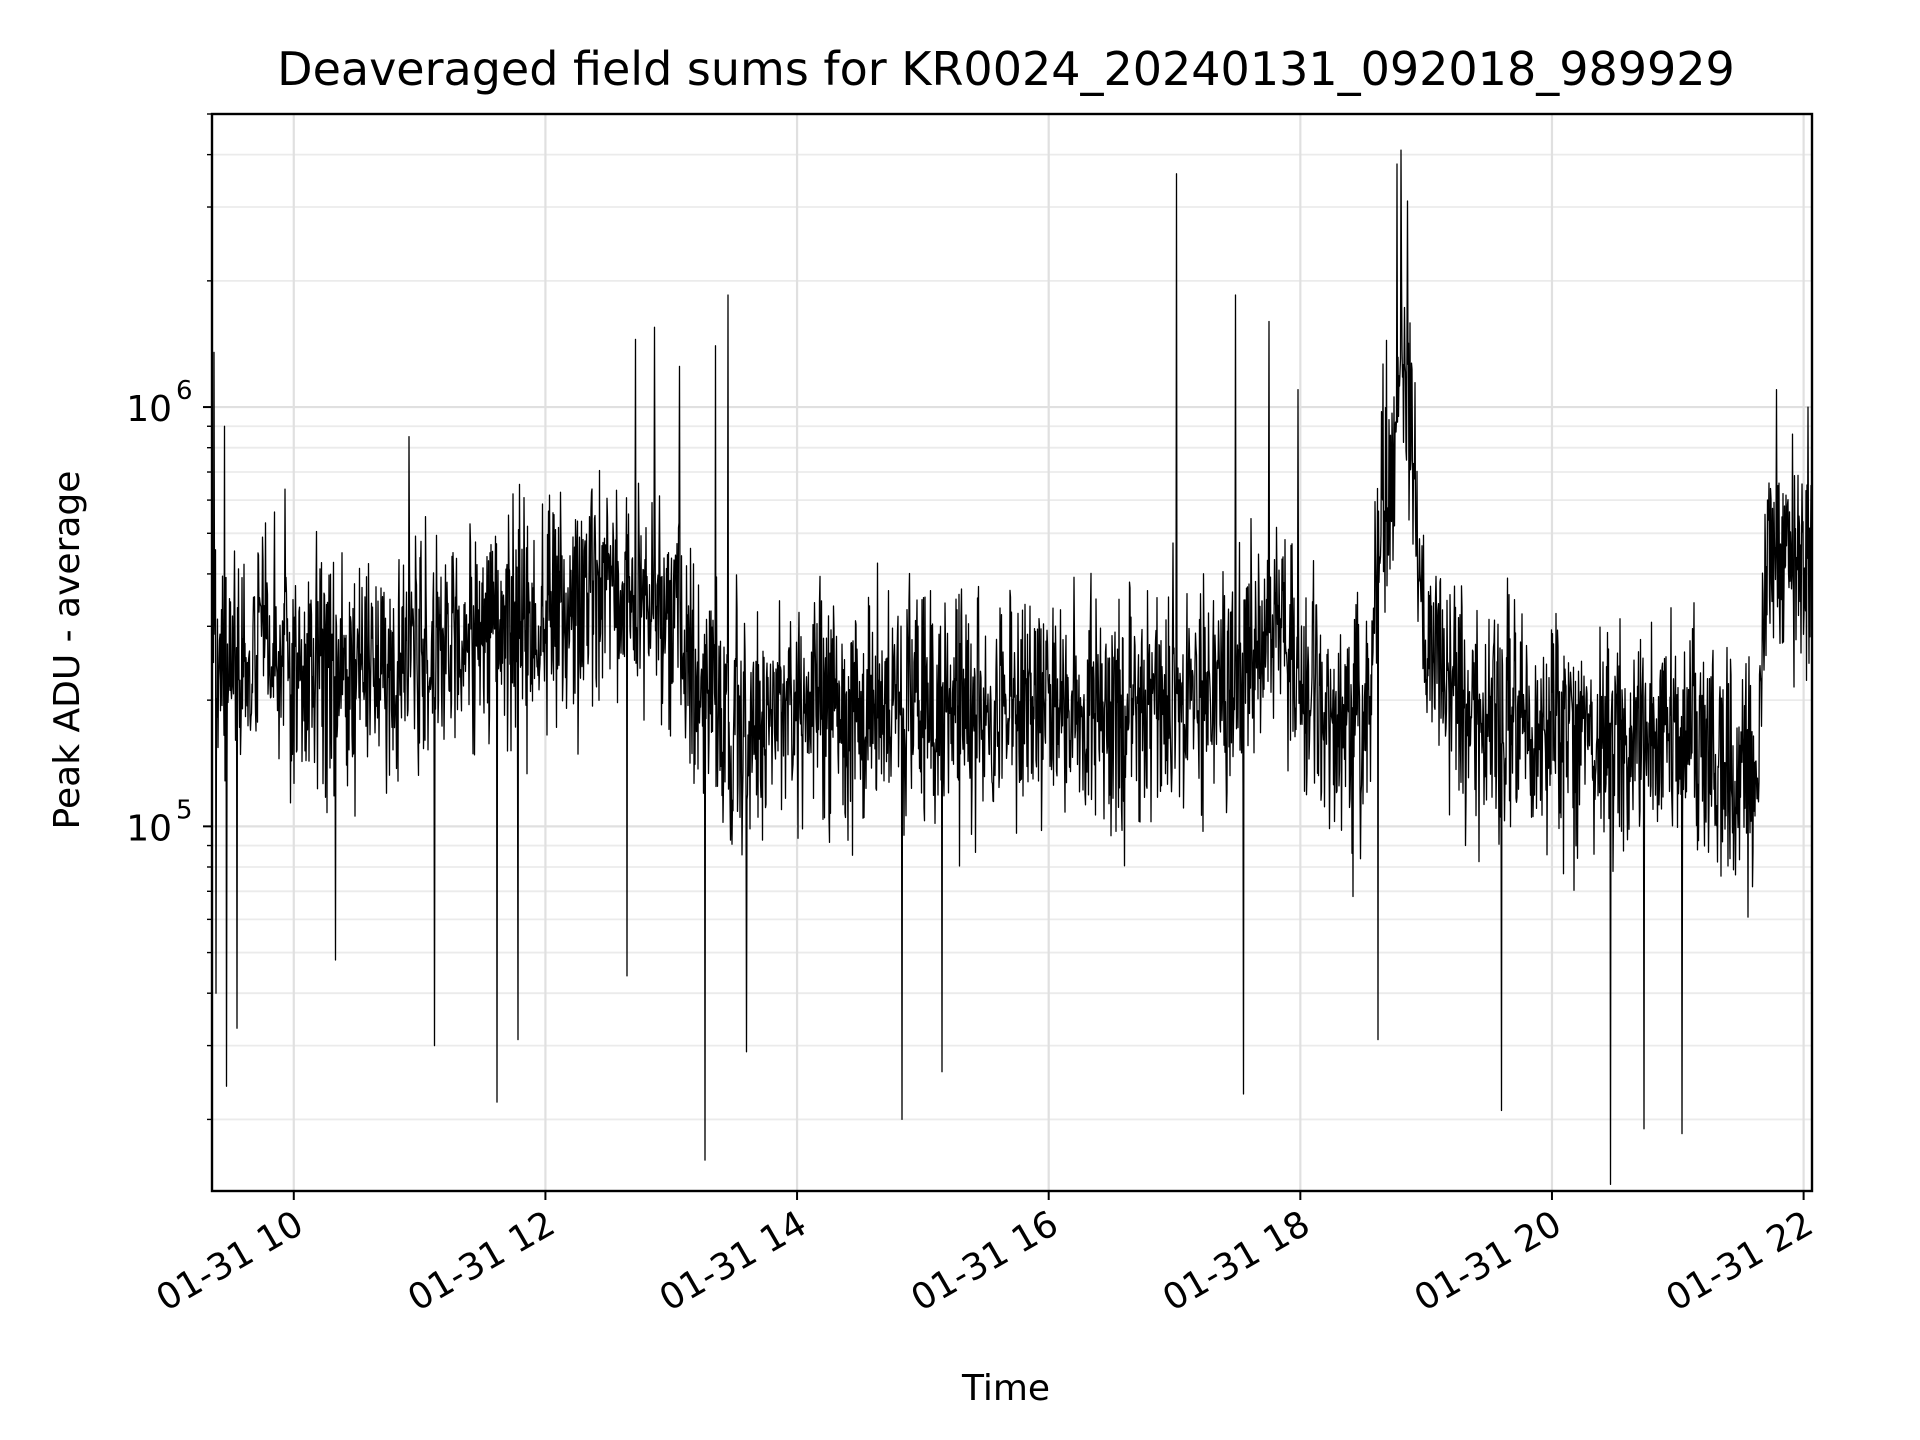  Describe the element at coordinates (184, 391) in the screenshot. I see `y-tick-exponent: 6` at that location.